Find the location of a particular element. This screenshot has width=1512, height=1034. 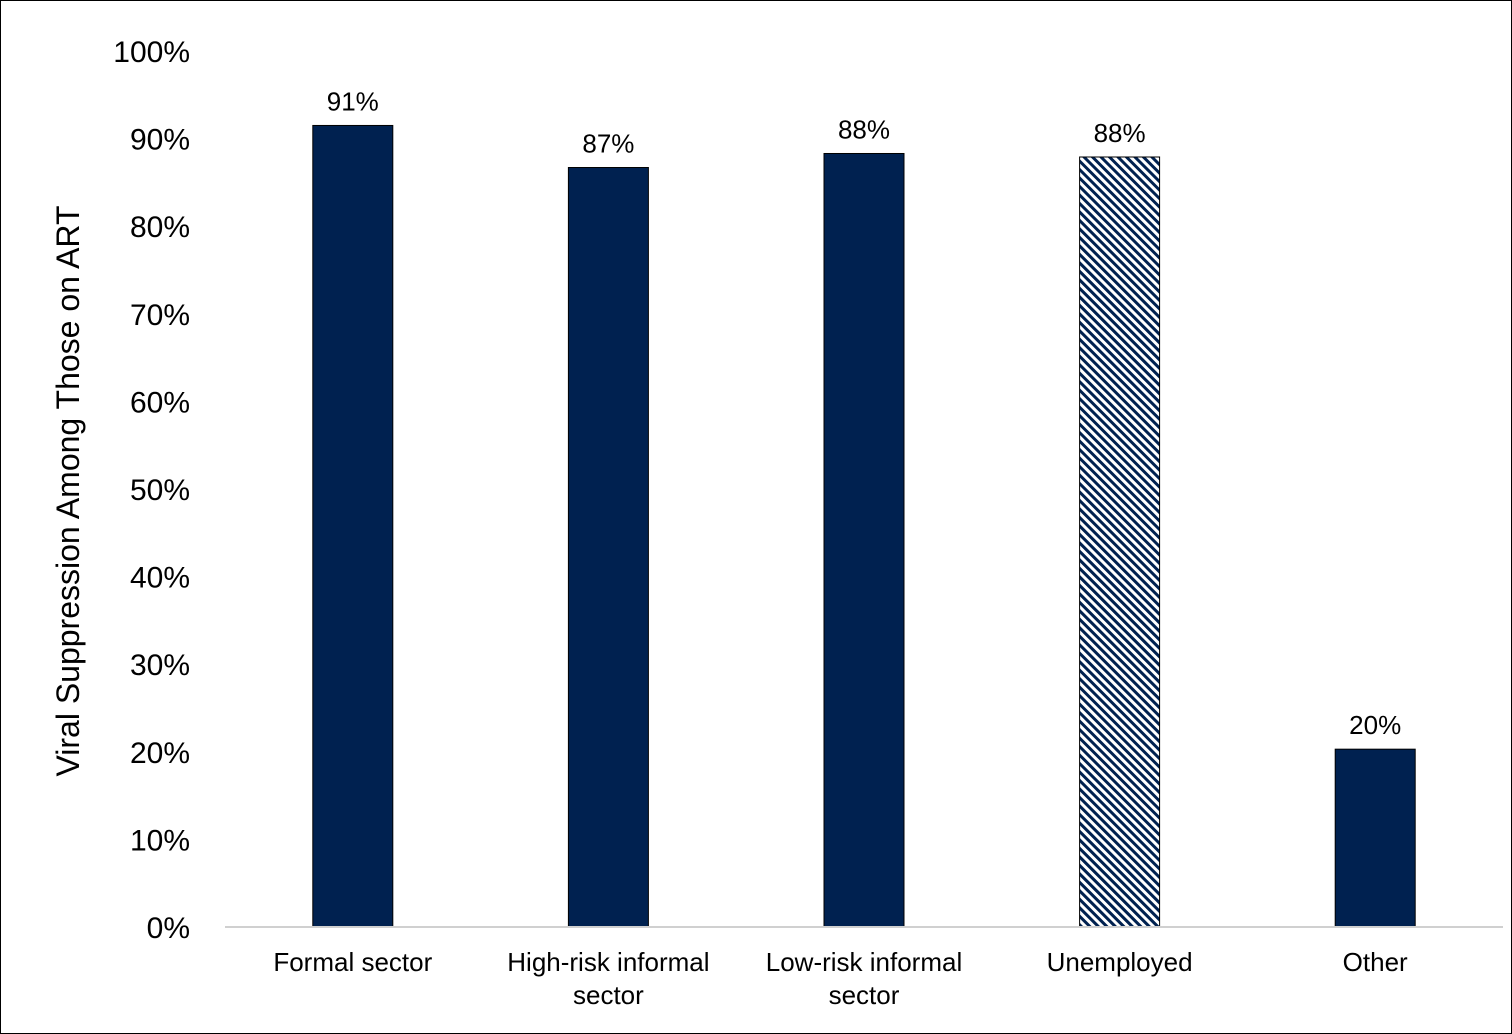

y-tick-label: 90% is located at coordinates (160, 140).